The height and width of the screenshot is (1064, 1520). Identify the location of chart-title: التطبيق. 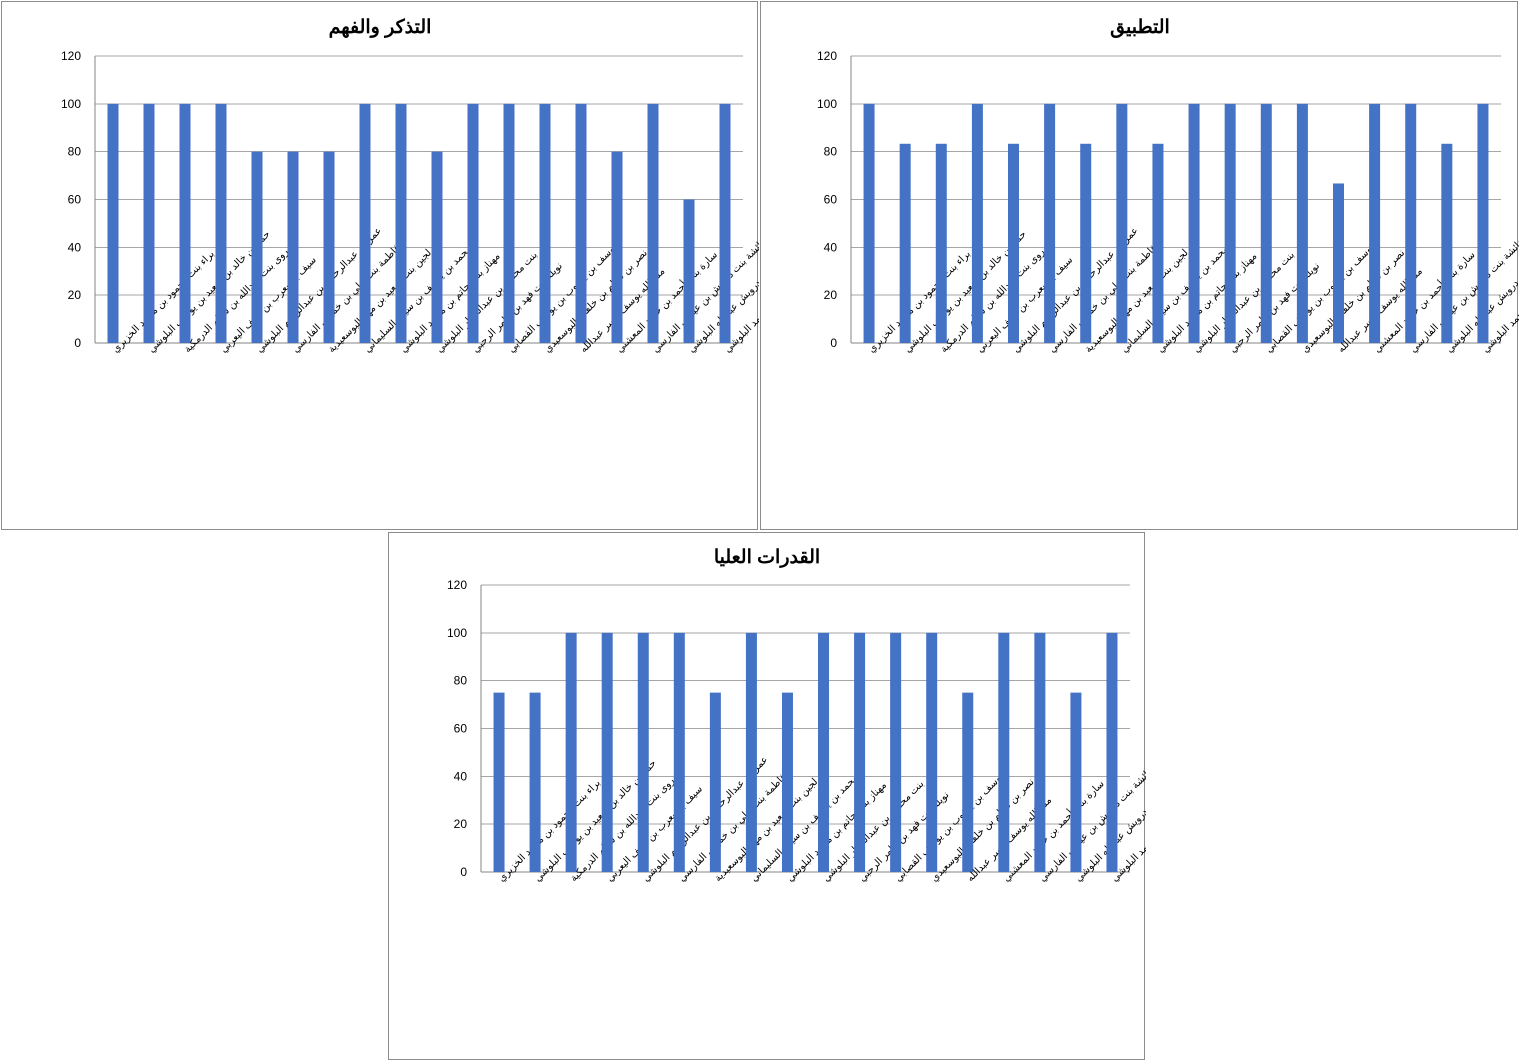
(1140, 27).